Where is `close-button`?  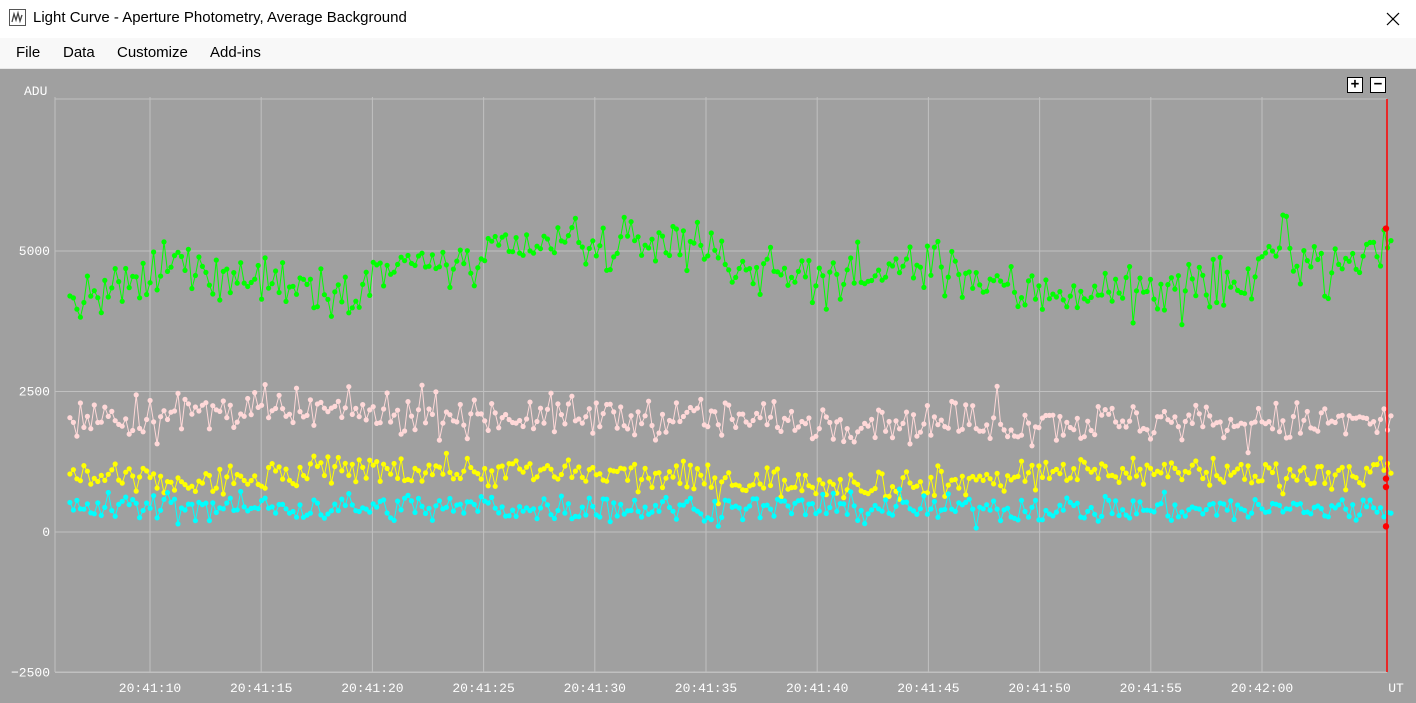 close-button is located at coordinates (1393, 19).